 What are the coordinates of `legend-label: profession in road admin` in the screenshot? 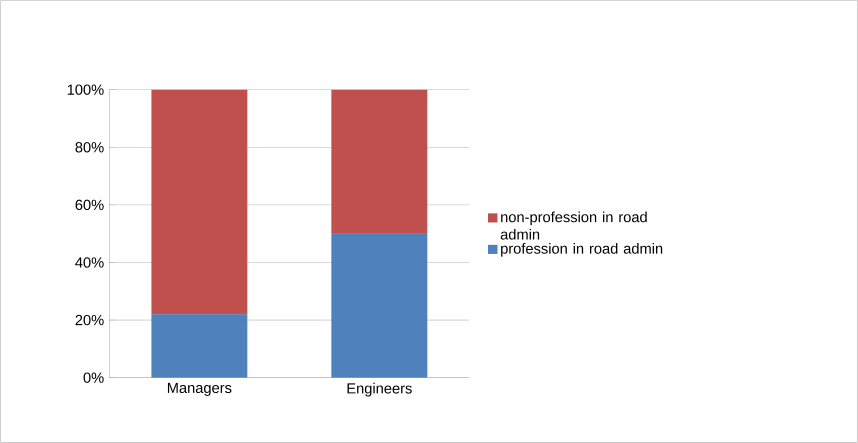 It's located at (581, 249).